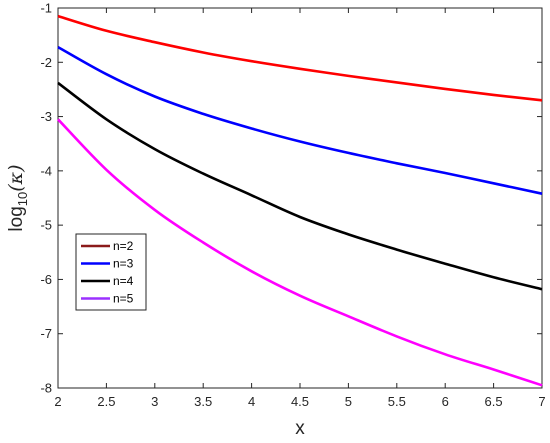 Image resolution: width=550 pixels, height=443 pixels. I want to click on x-tick-label: 5, so click(348, 401).